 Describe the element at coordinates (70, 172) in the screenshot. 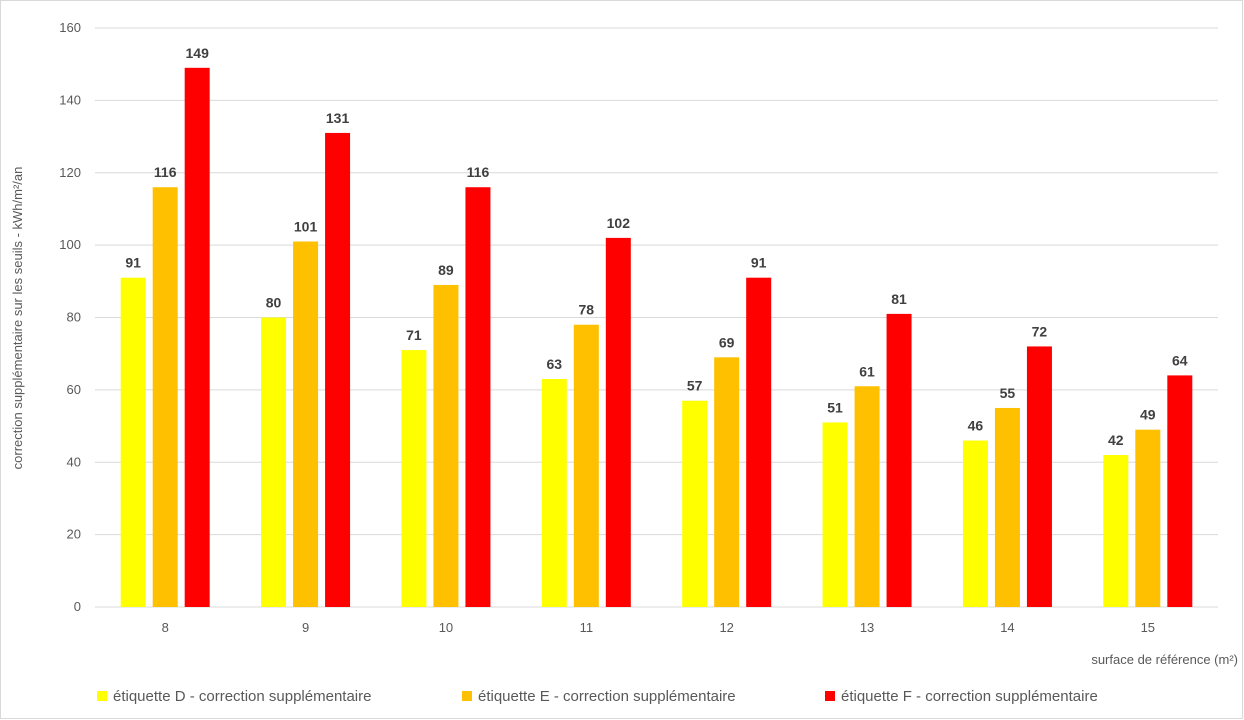

I see `y-tick-label: 120` at that location.